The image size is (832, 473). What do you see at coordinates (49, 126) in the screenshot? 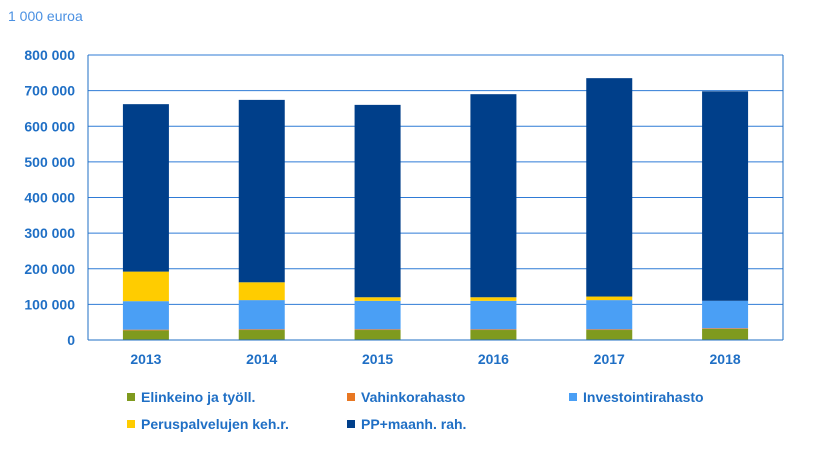
I see `y-tick-label: 600 000` at bounding box center [49, 126].